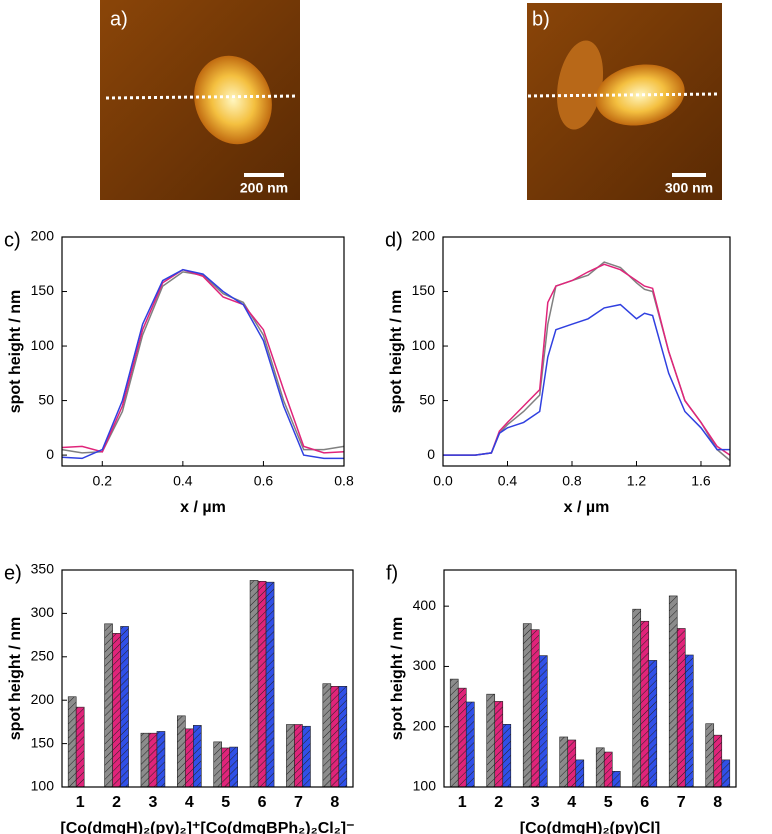  I want to click on x-tick-label: 6, so click(262, 802).